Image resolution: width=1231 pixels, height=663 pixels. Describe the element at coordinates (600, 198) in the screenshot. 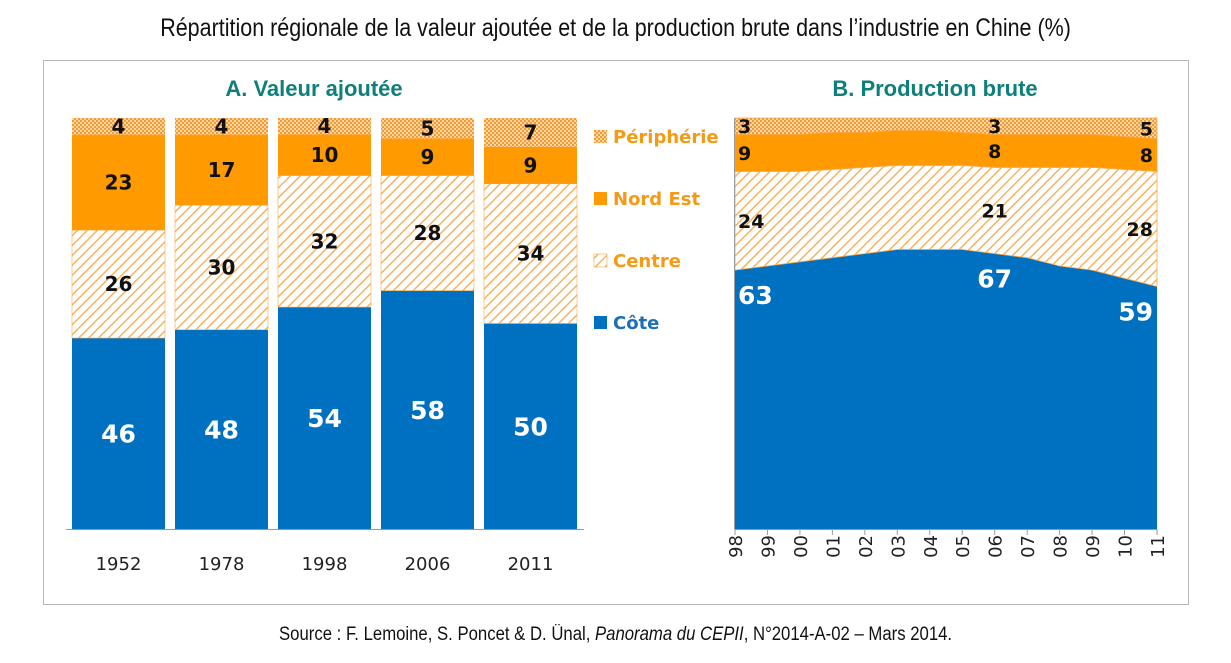

I see `legend-swatch-nord_est` at that location.